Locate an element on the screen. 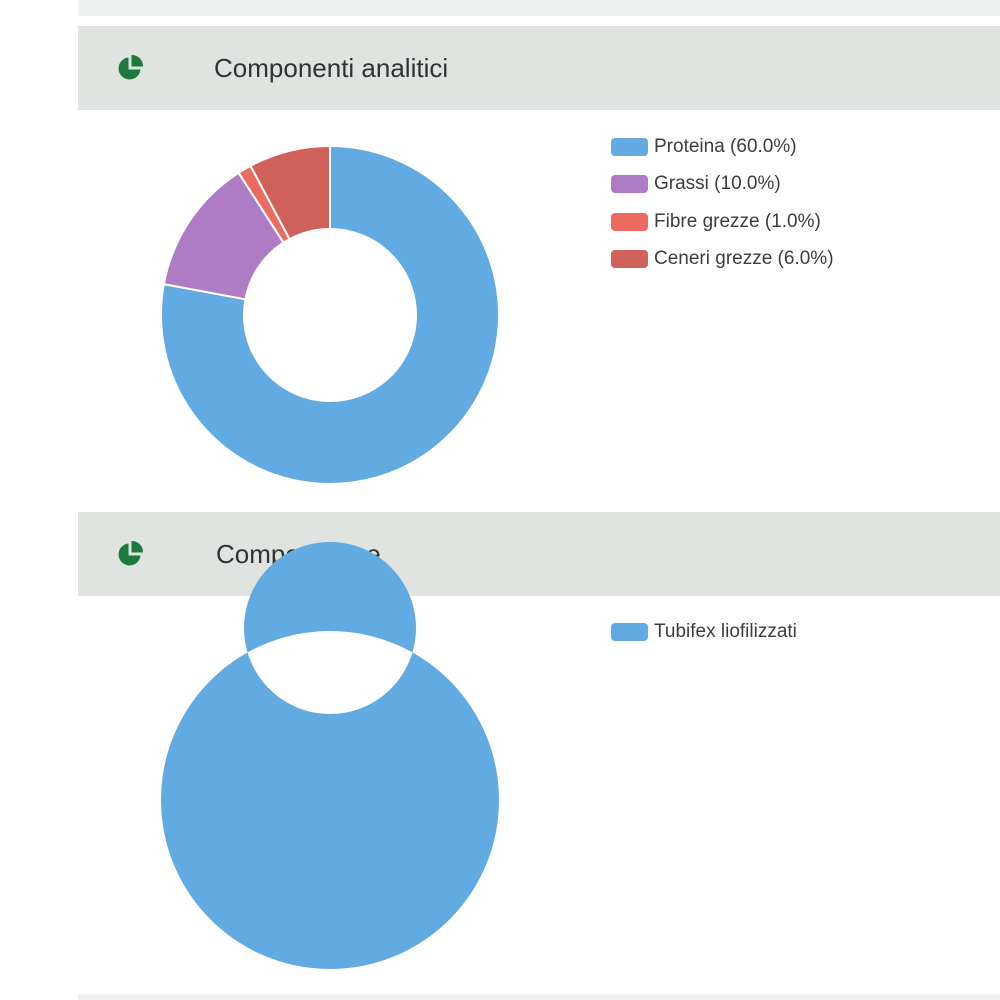  donut-chart-componenti-analitici is located at coordinates (330, 315).